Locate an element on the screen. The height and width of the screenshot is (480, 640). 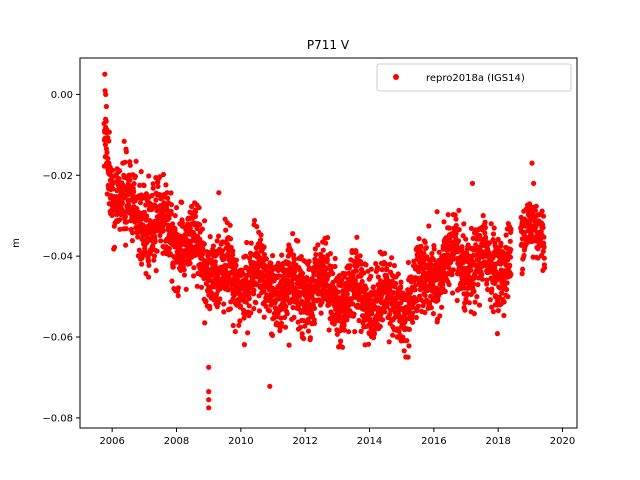
legend-marker is located at coordinates (396, 77).